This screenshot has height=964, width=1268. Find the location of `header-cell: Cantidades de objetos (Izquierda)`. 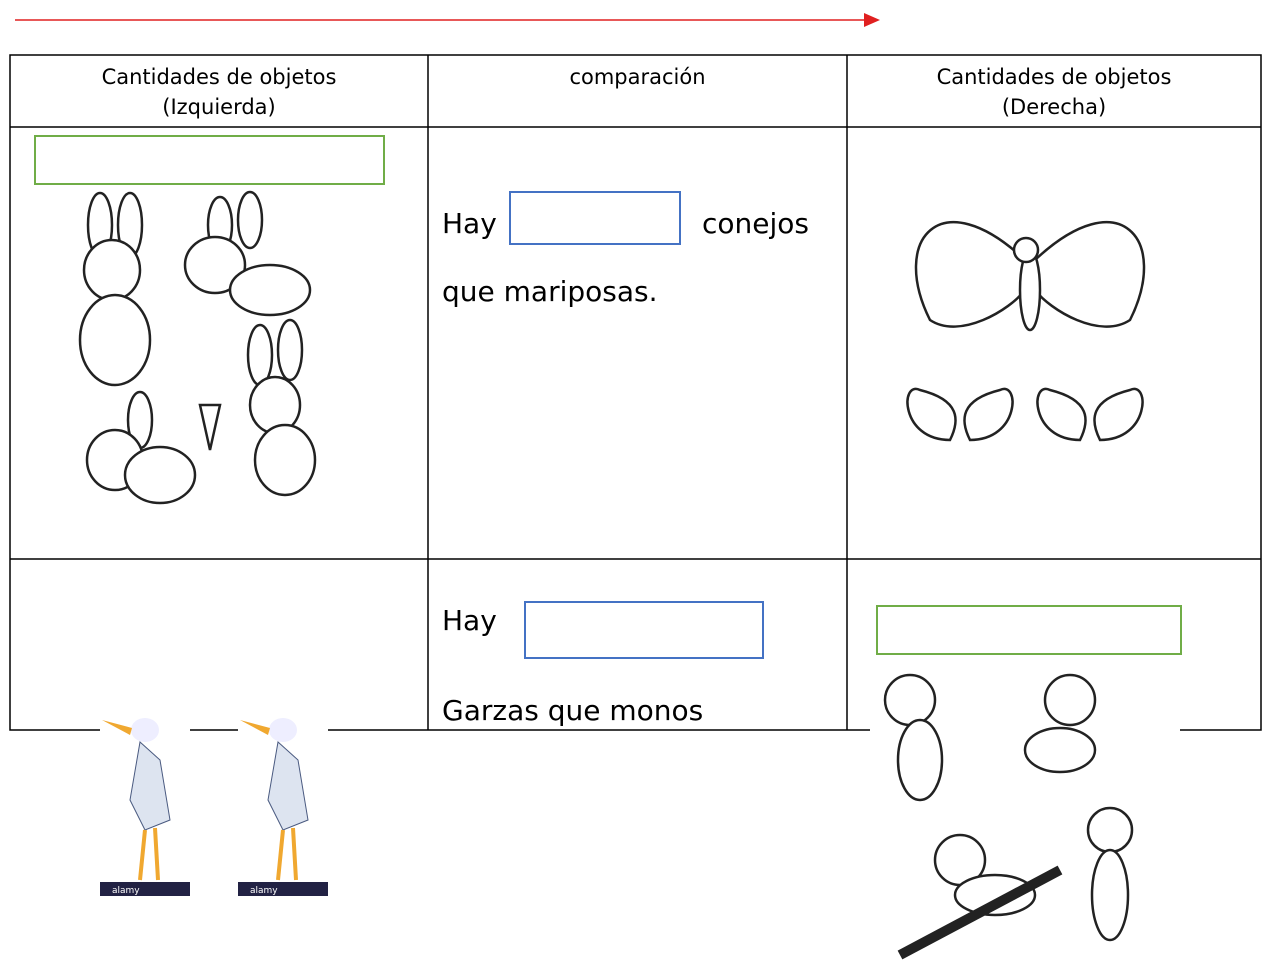

header-cell: Cantidades de objetos (Izquierda) is located at coordinates (219, 92).